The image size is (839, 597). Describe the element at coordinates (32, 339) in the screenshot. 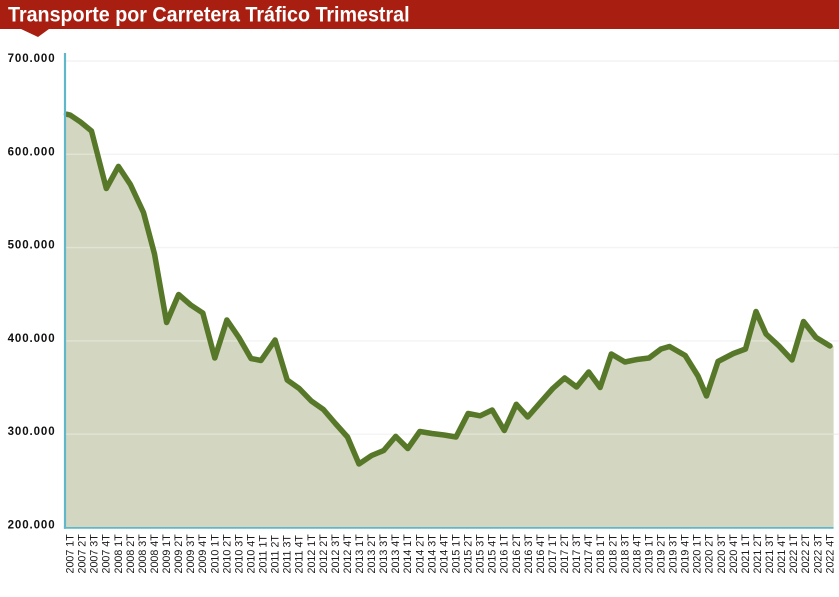

I see `svg-text: 400.000` at that location.